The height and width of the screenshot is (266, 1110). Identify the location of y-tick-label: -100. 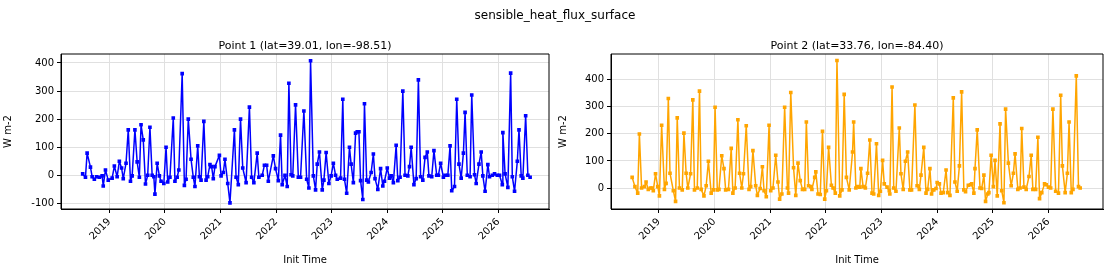
(42, 202).